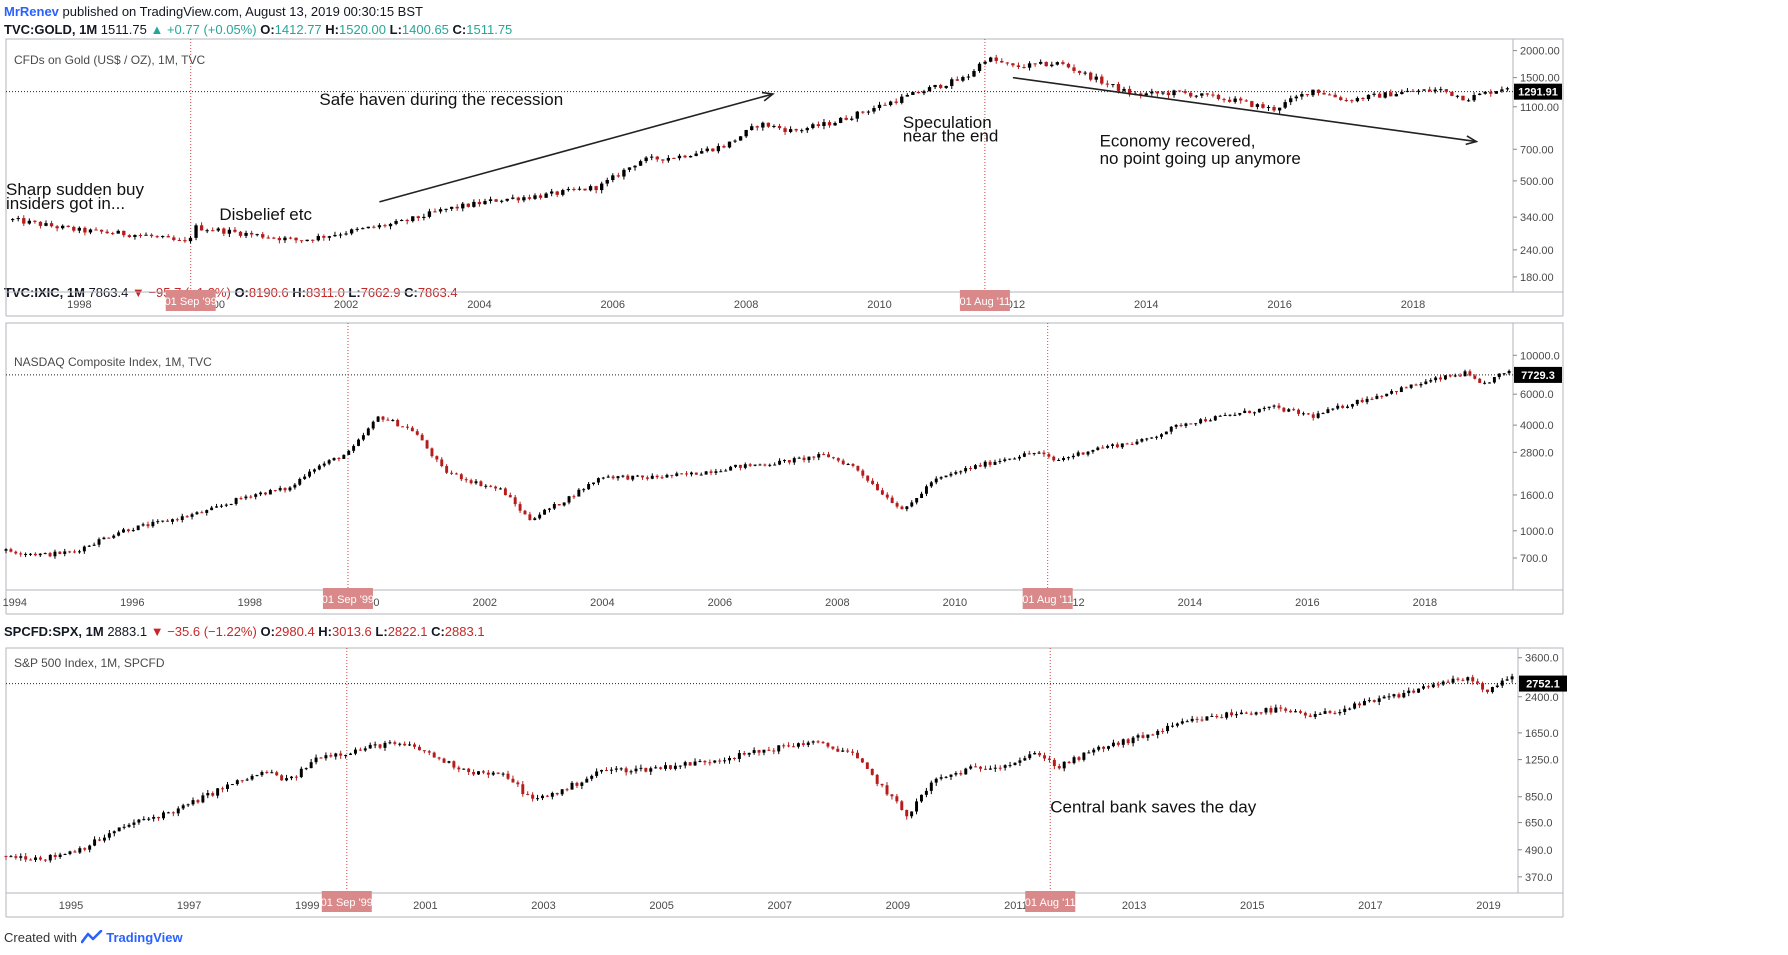  I want to click on ticker-open-label: O:, so click(267, 29).